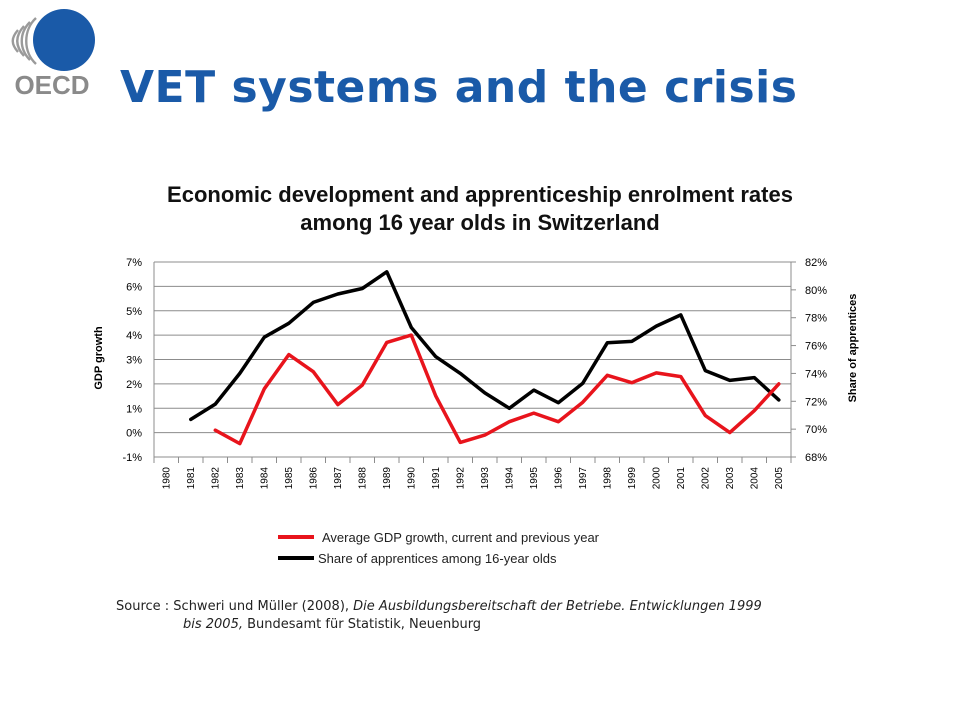 The width and height of the screenshot is (960, 720). I want to click on series-line-apprentice-share, so click(485, 346).